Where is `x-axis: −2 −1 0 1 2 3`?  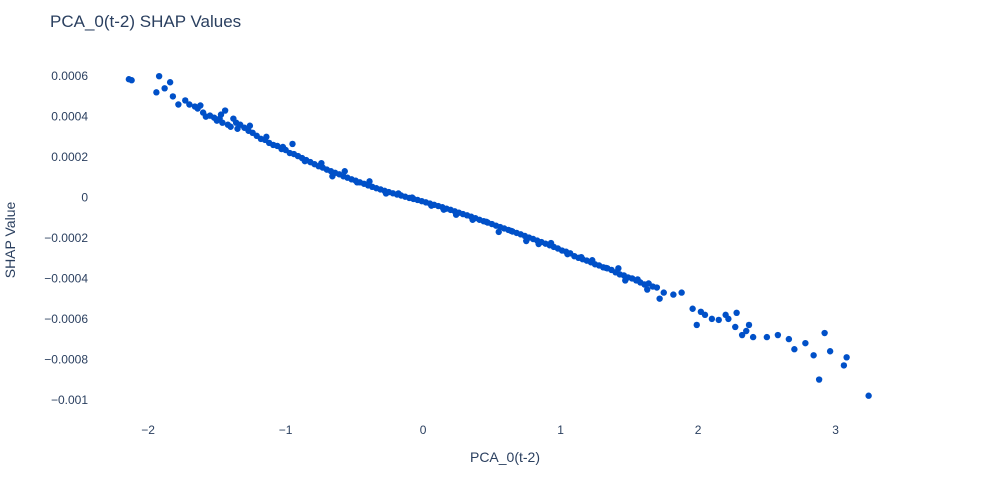 x-axis: −2 −1 0 1 2 3 is located at coordinates (490, 430).